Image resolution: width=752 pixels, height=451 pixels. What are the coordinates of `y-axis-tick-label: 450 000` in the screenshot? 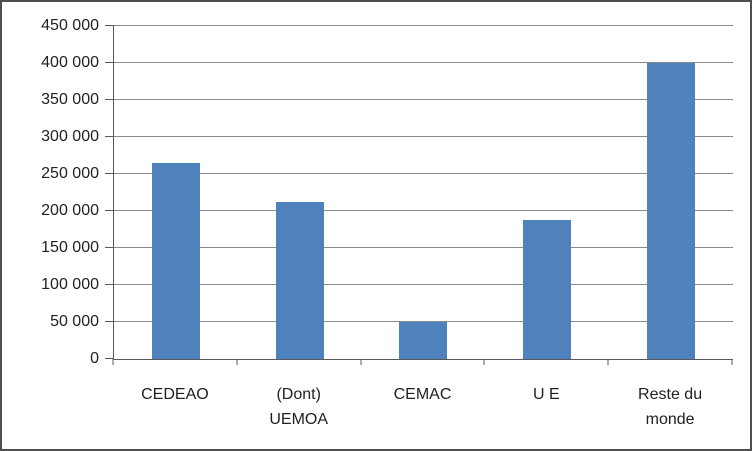 It's located at (70, 25).